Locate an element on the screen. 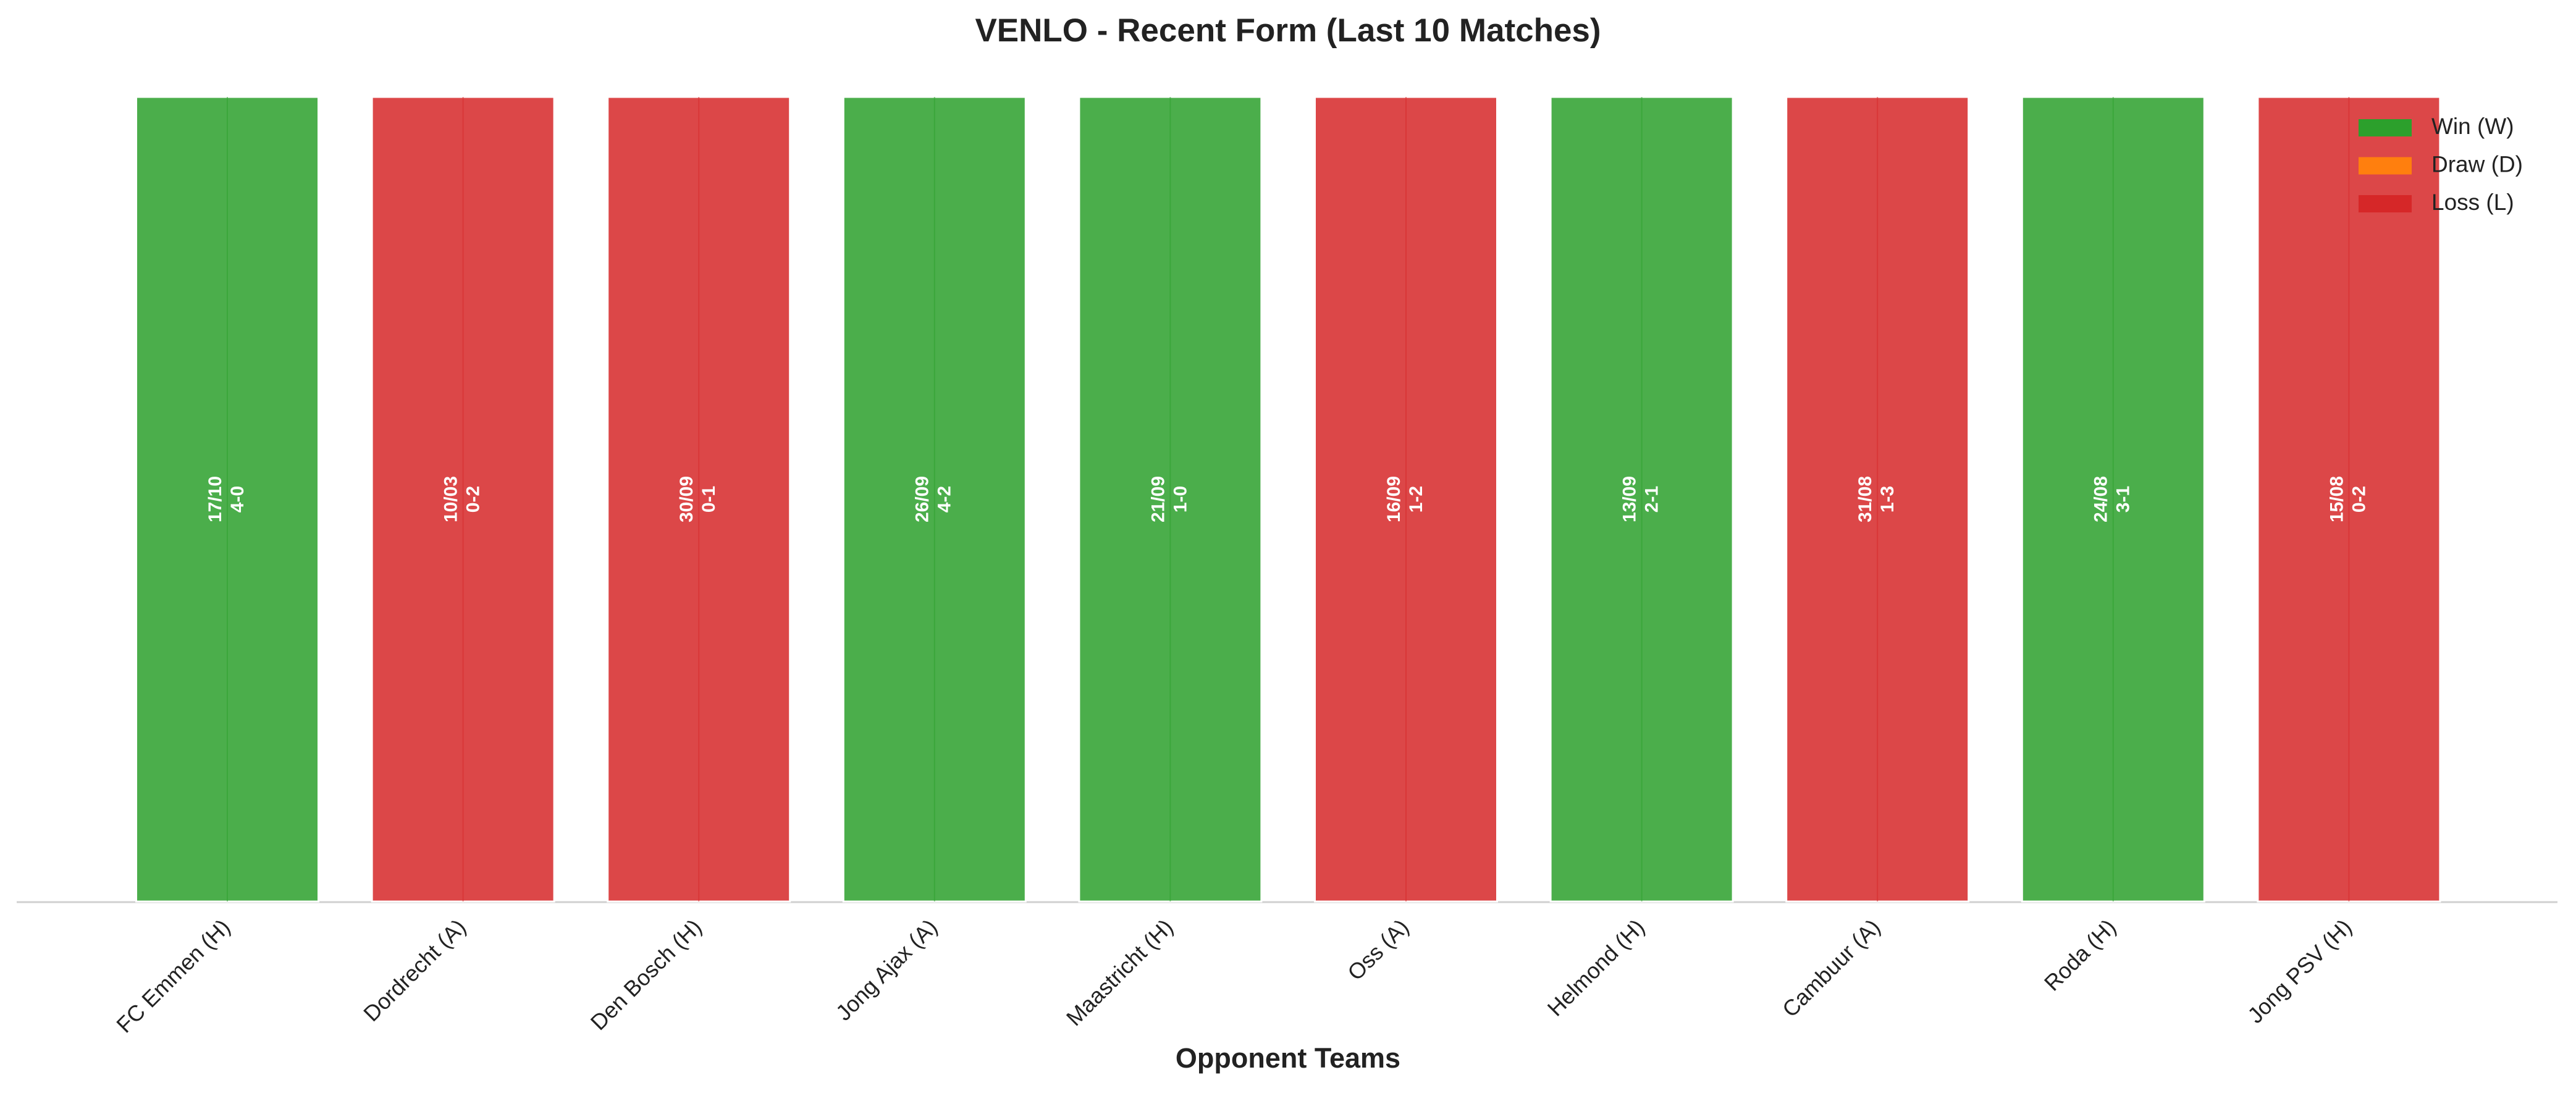 Image resolution: width=2576 pixels, height=1096 pixels. match-date: 13/09 is located at coordinates (1630, 499).